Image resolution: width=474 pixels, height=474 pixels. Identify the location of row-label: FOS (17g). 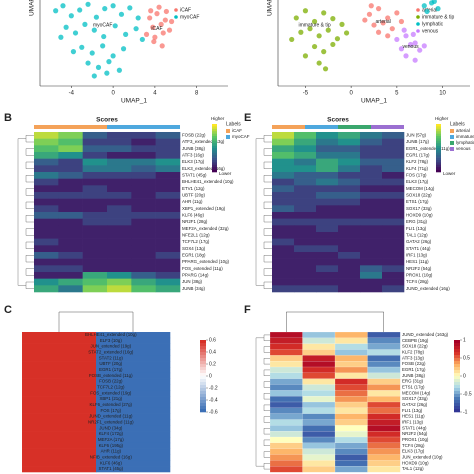
(416, 174).